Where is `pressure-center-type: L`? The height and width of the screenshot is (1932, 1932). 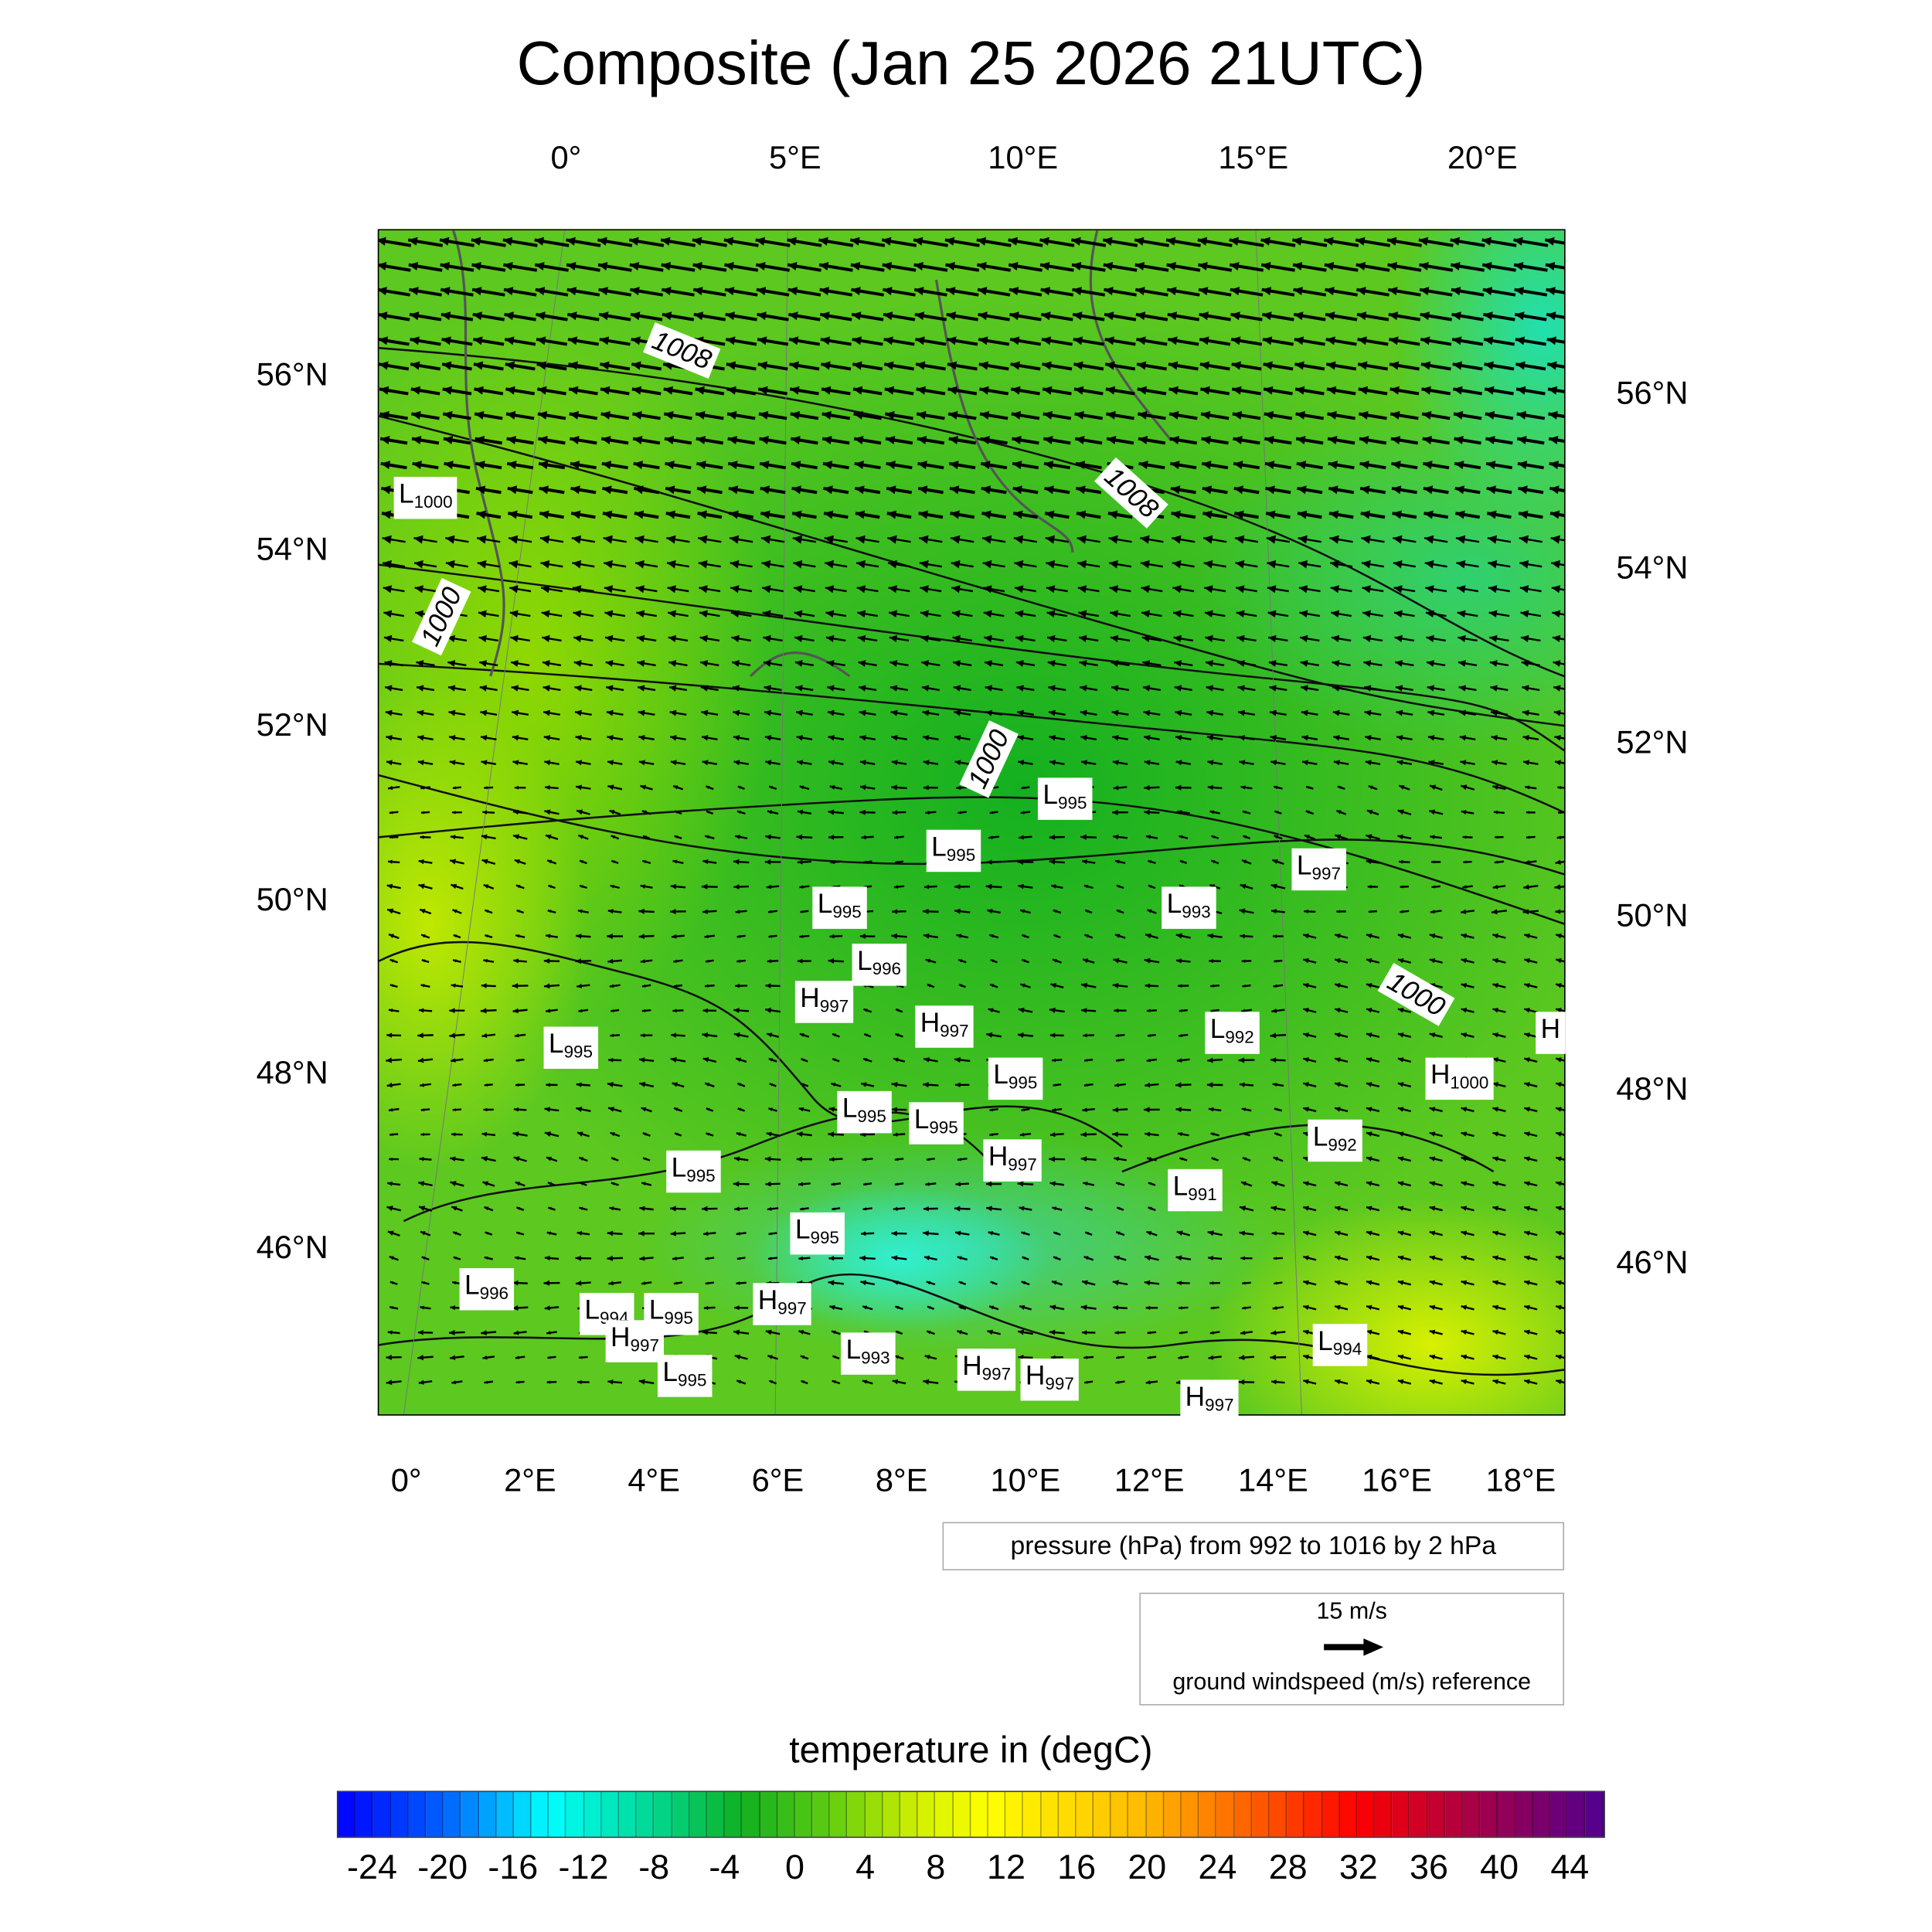 pressure-center-type: L is located at coordinates (656, 1310).